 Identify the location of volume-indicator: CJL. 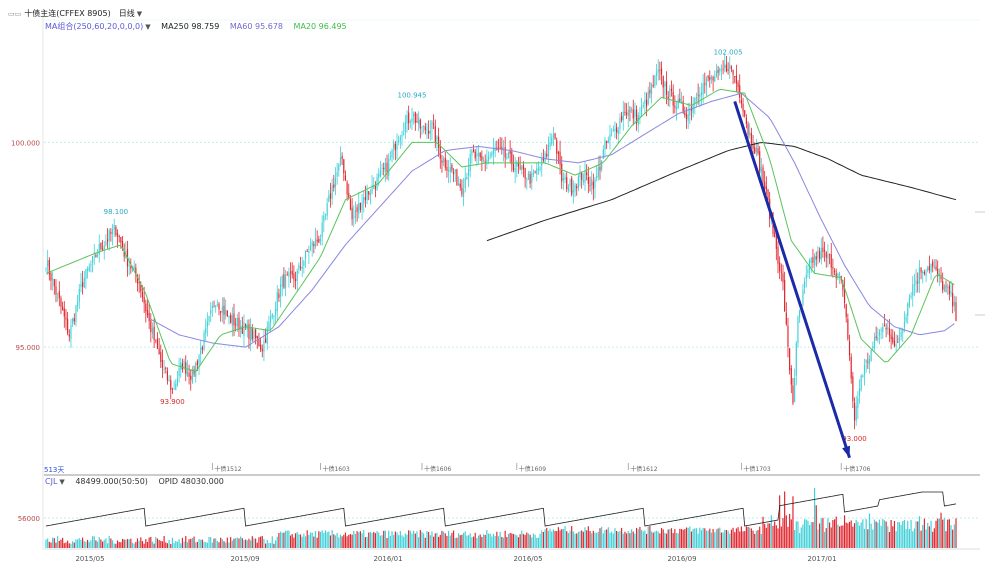
(51, 481).